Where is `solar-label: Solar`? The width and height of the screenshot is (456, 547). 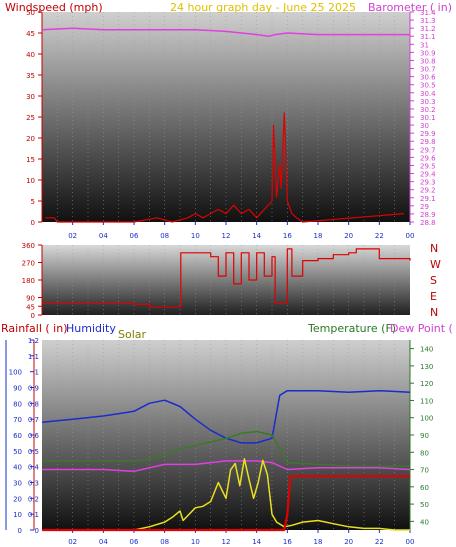 solar-label: Solar is located at coordinates (132, 334).